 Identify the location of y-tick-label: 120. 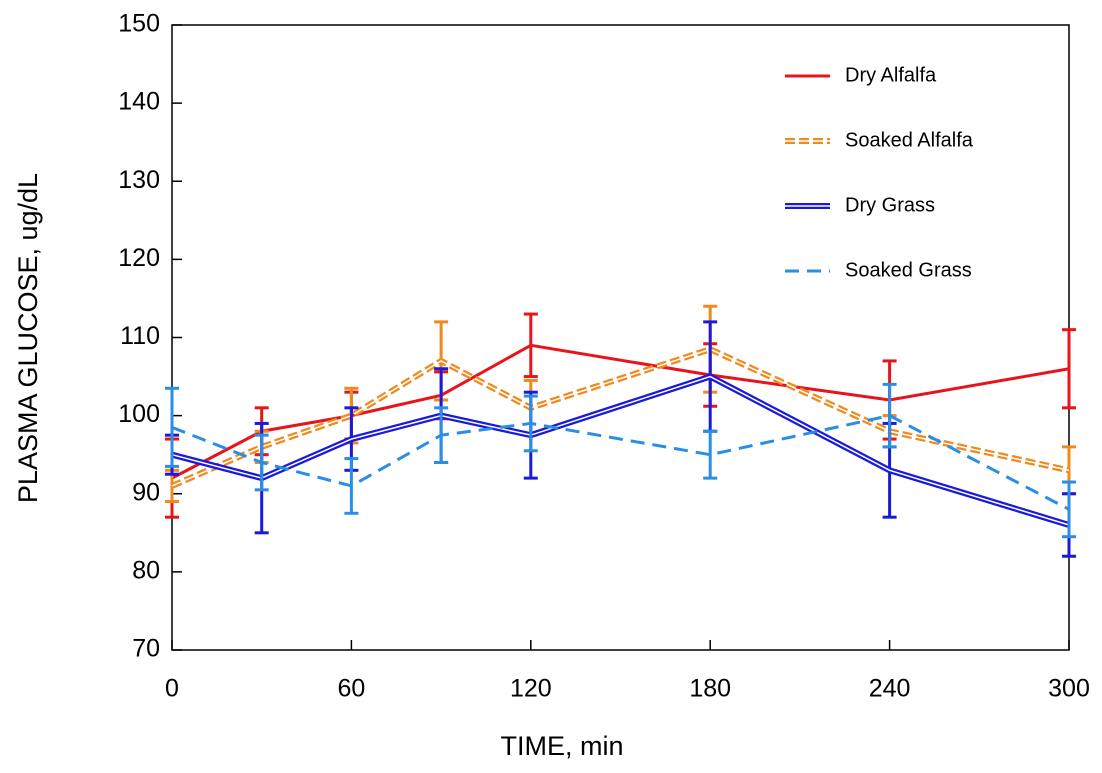
(139, 258).